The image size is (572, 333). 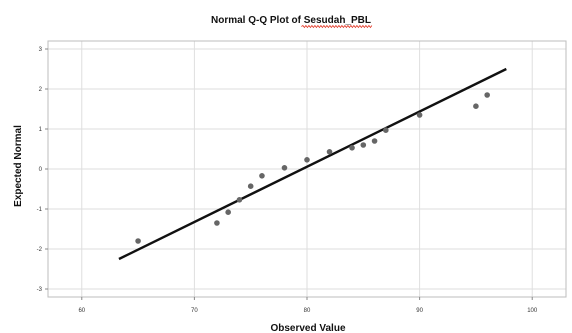 What do you see at coordinates (419, 311) in the screenshot?
I see `x-tick-label: 90` at bounding box center [419, 311].